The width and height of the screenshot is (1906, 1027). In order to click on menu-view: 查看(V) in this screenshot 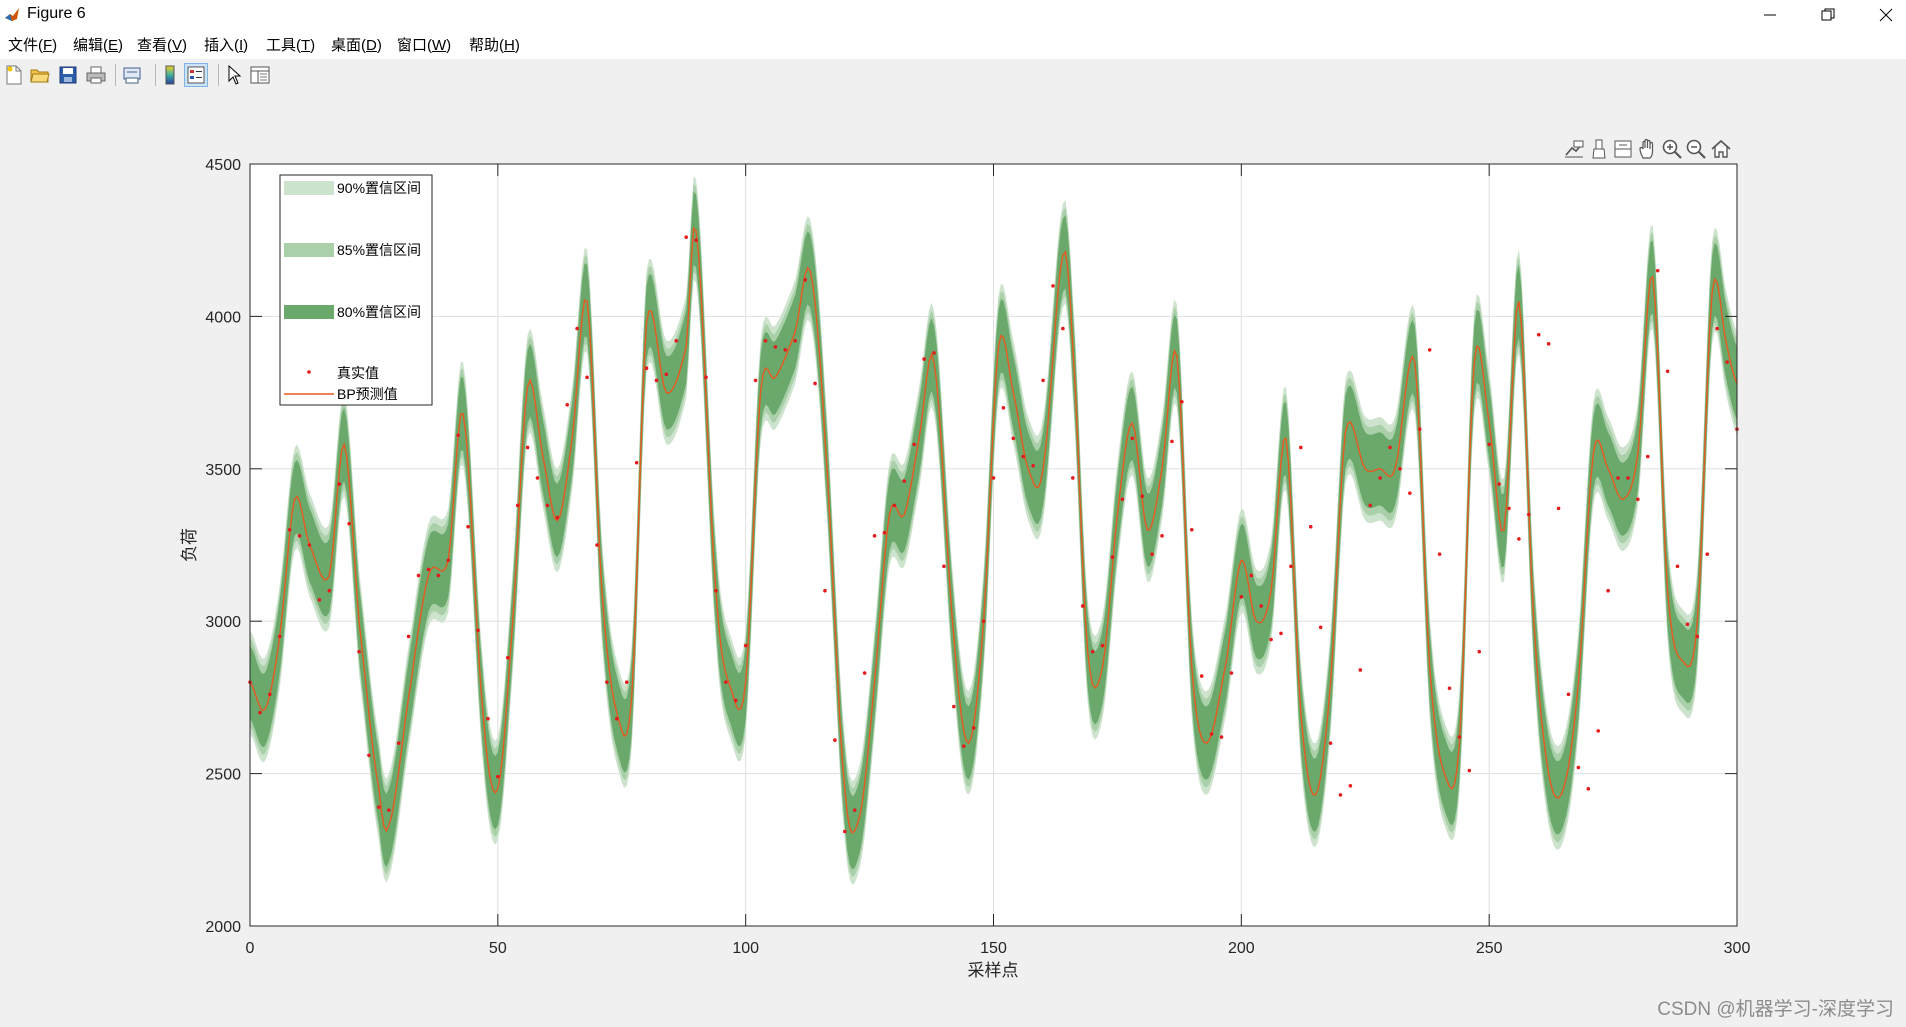, I will do `click(162, 45)`.